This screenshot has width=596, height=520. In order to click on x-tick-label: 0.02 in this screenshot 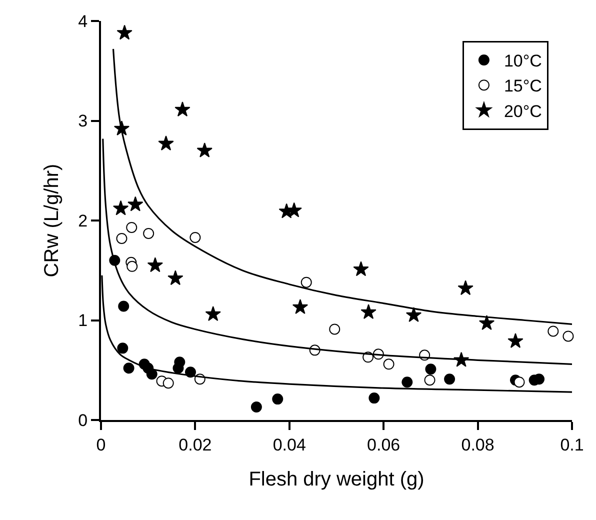, I will do `click(195, 444)`.